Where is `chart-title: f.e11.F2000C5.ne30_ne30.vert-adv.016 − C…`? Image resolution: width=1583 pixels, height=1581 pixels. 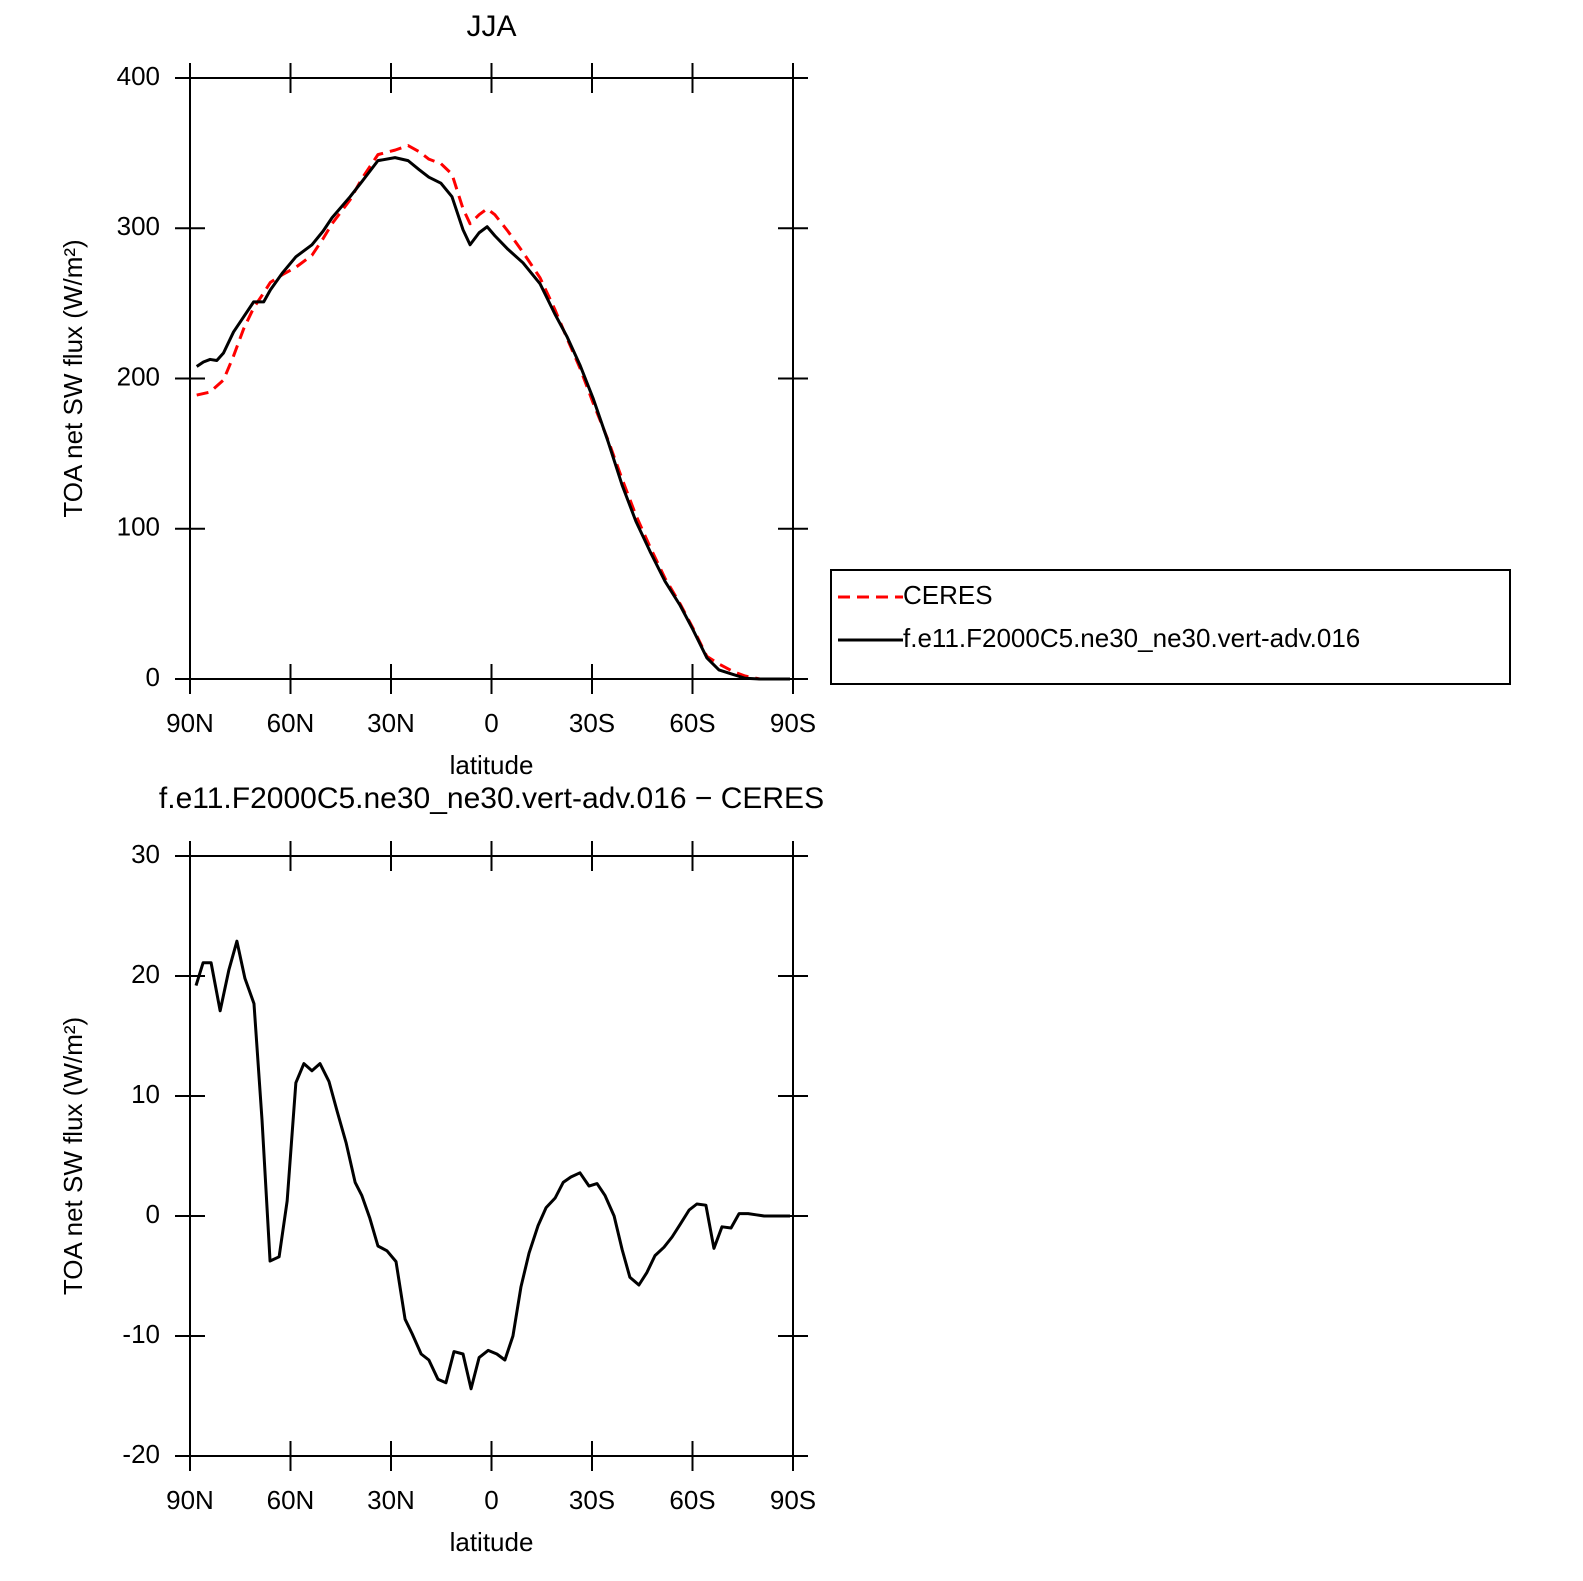
chart-title: f.e11.F2000C5.ne30_ne30.vert-adv.016 − C… is located at coordinates (491, 798).